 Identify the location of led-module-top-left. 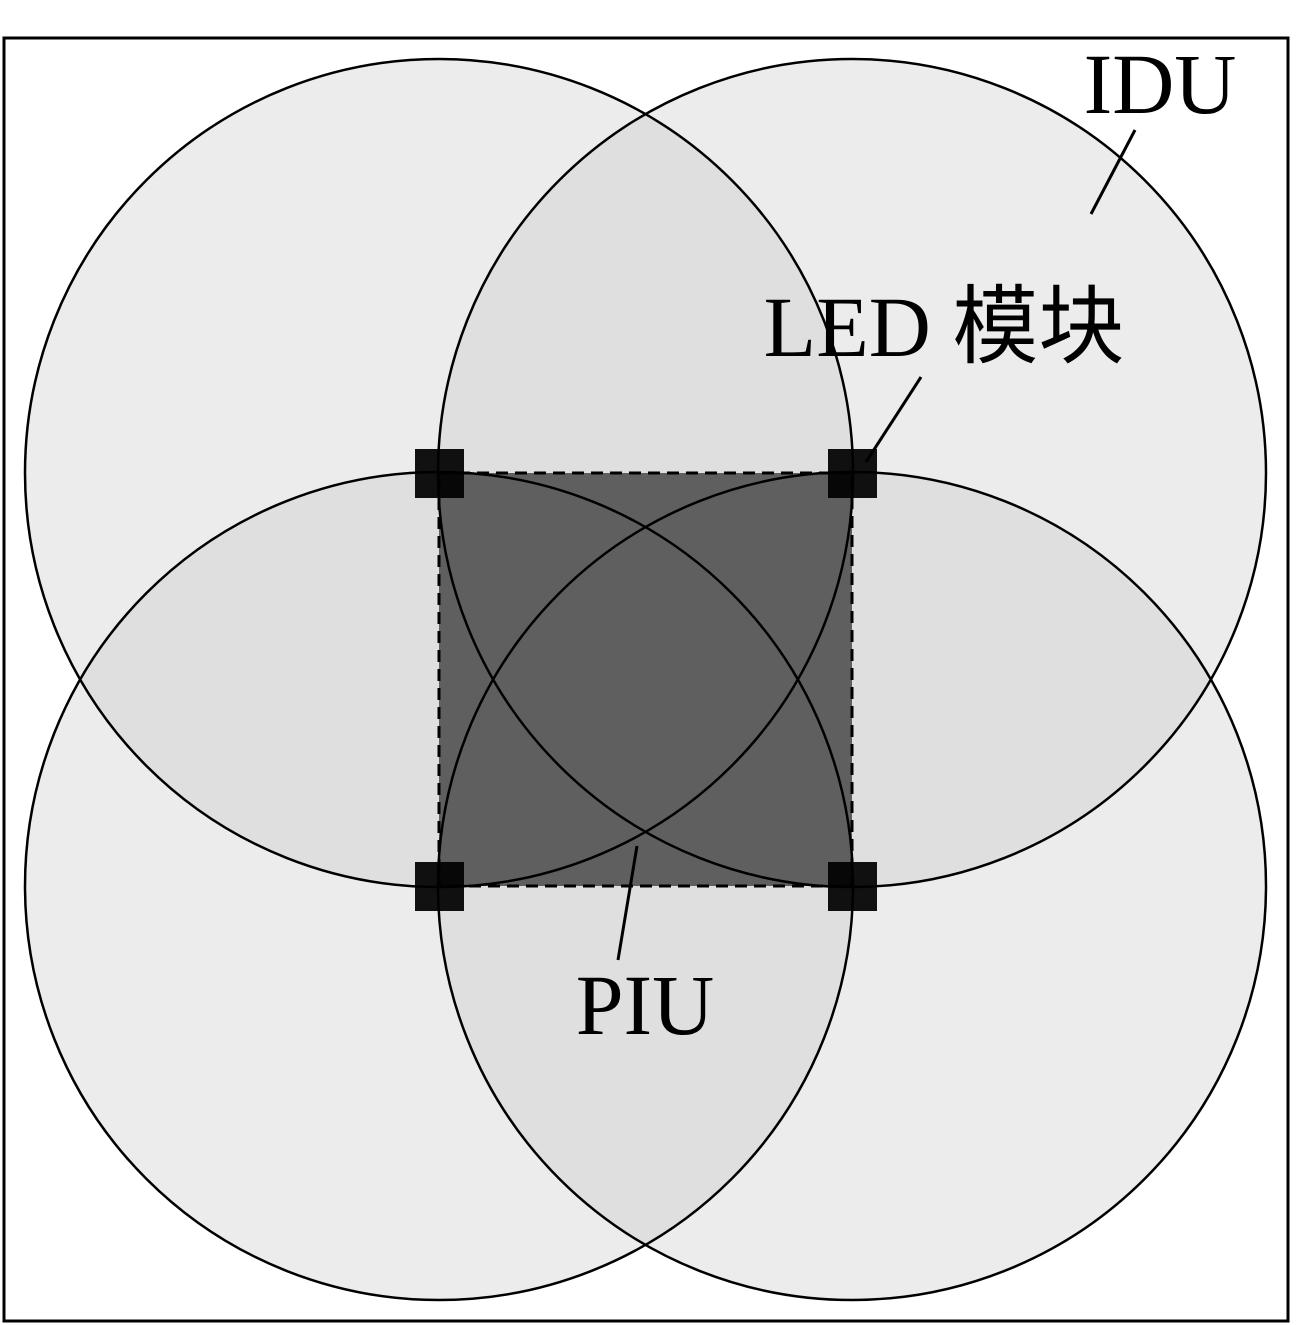
(439, 473).